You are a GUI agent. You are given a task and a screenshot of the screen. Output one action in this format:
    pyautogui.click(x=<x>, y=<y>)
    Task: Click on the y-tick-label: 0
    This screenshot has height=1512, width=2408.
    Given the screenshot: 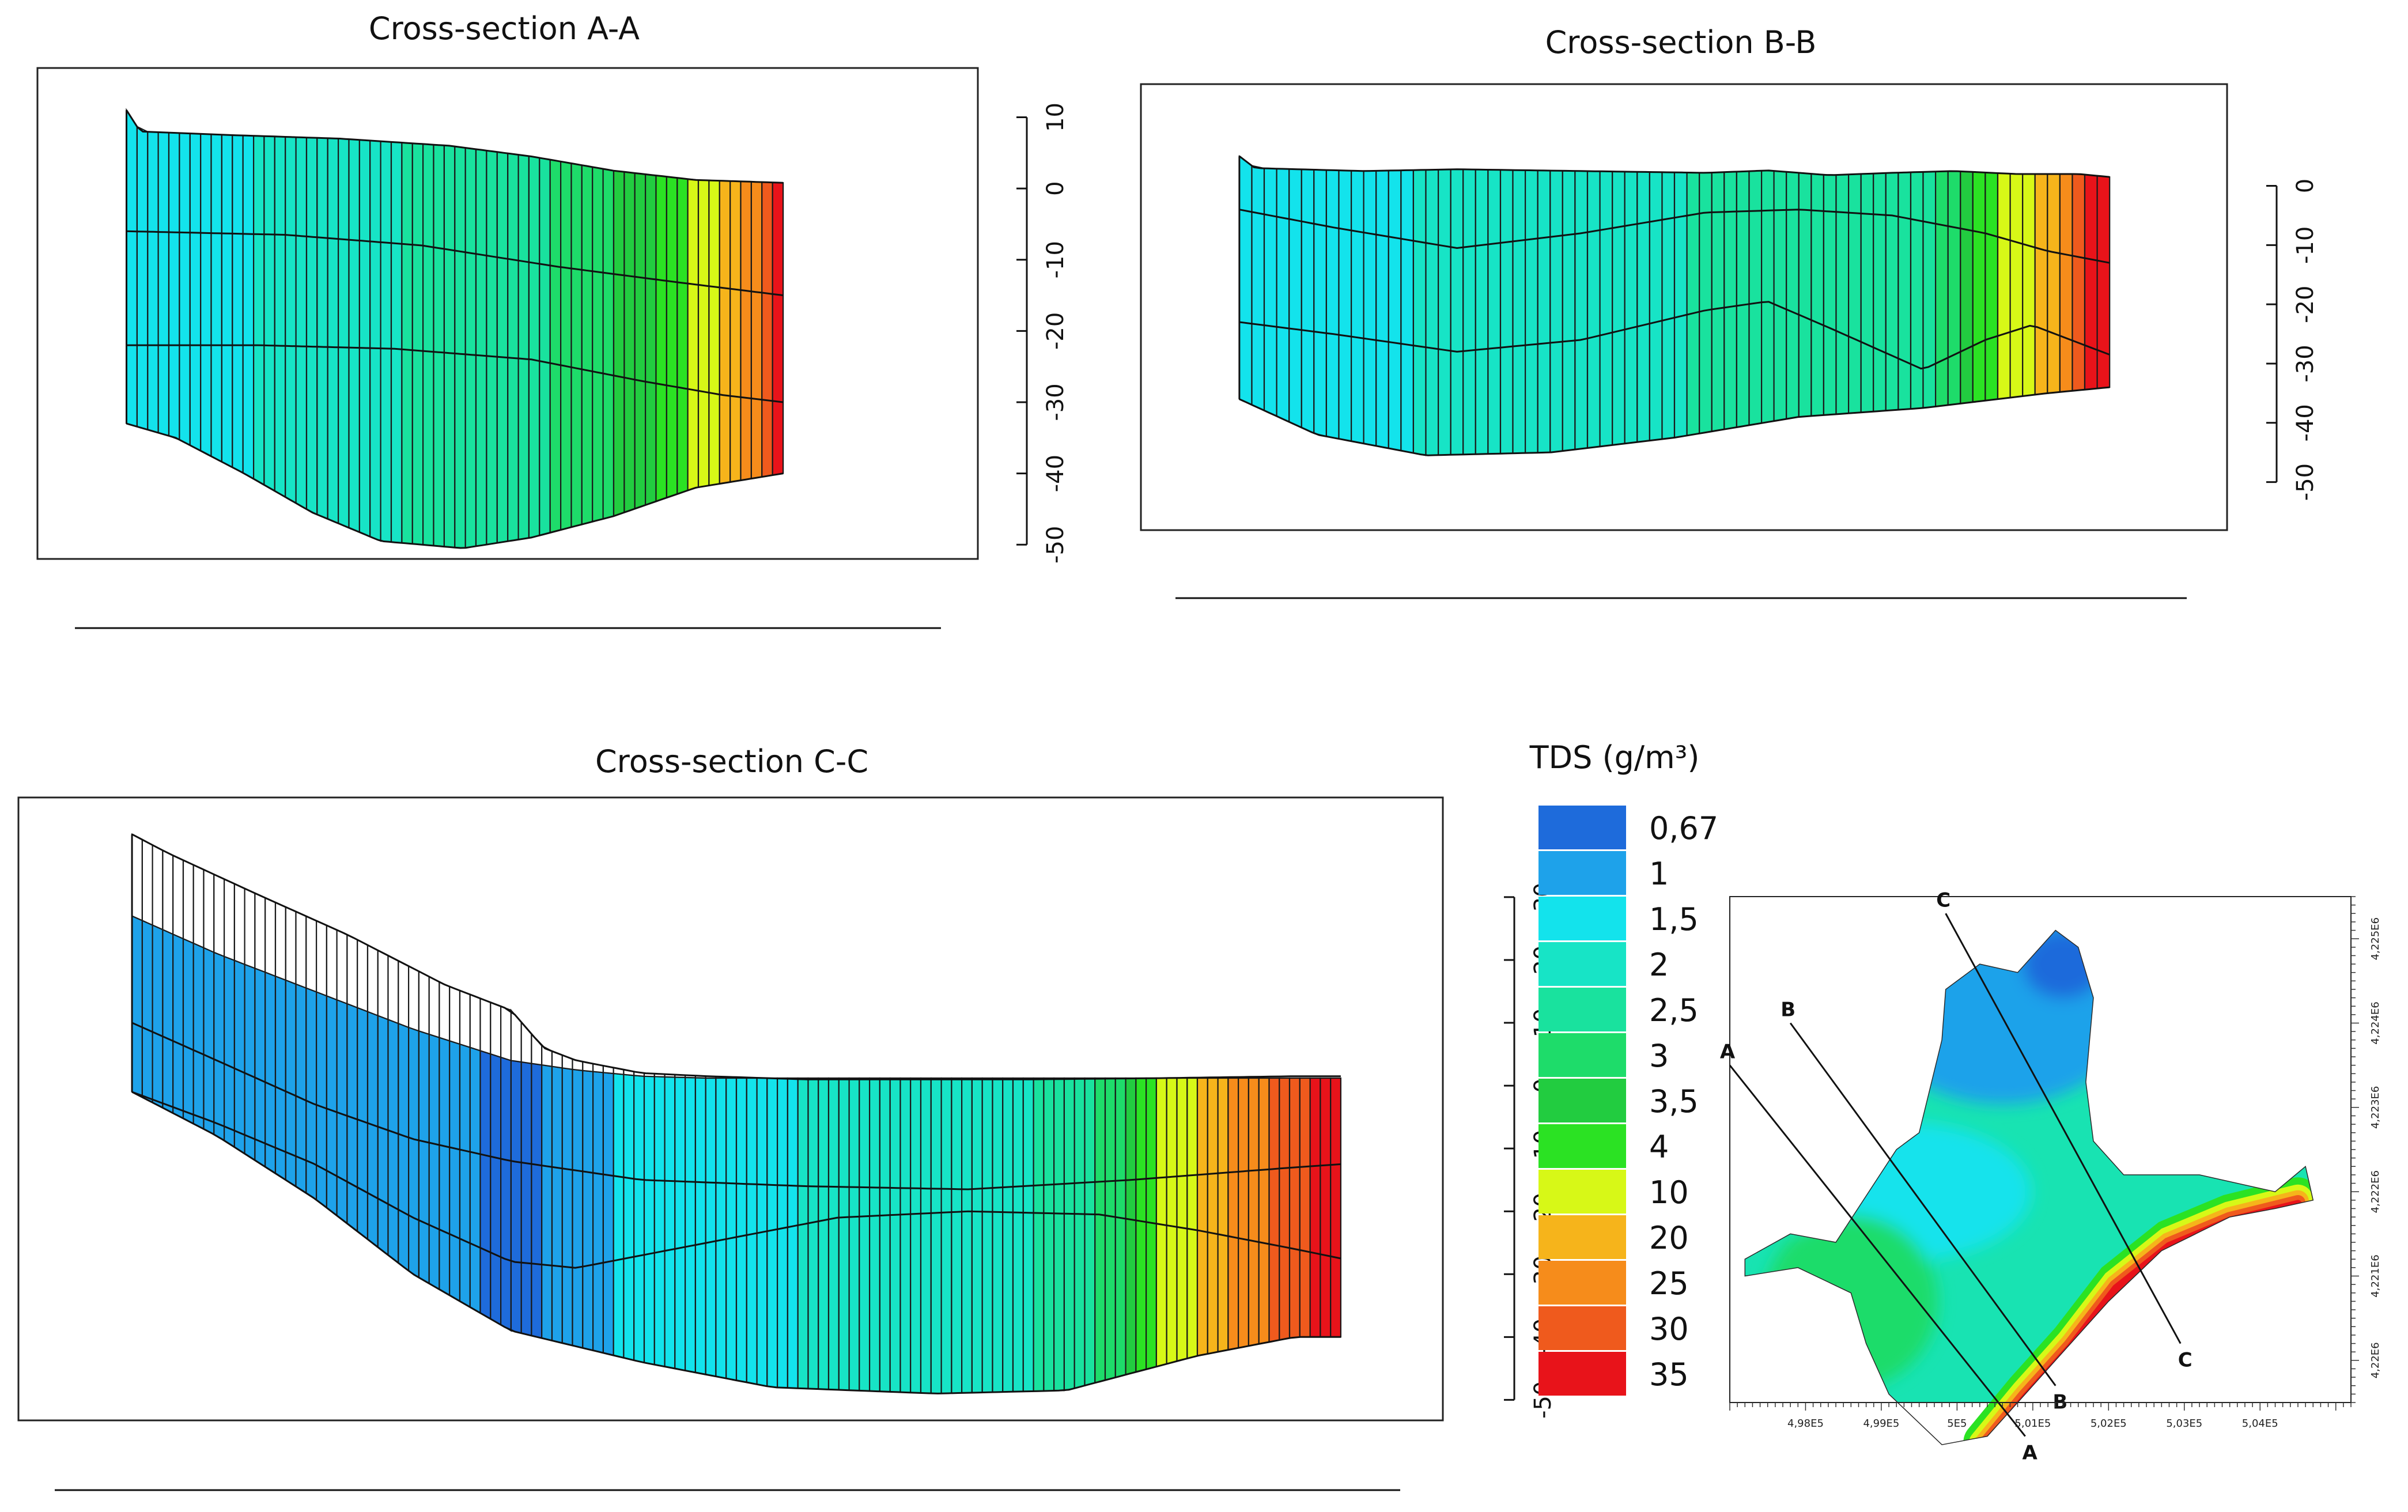 What is the action you would take?
    pyautogui.click(x=2305, y=186)
    